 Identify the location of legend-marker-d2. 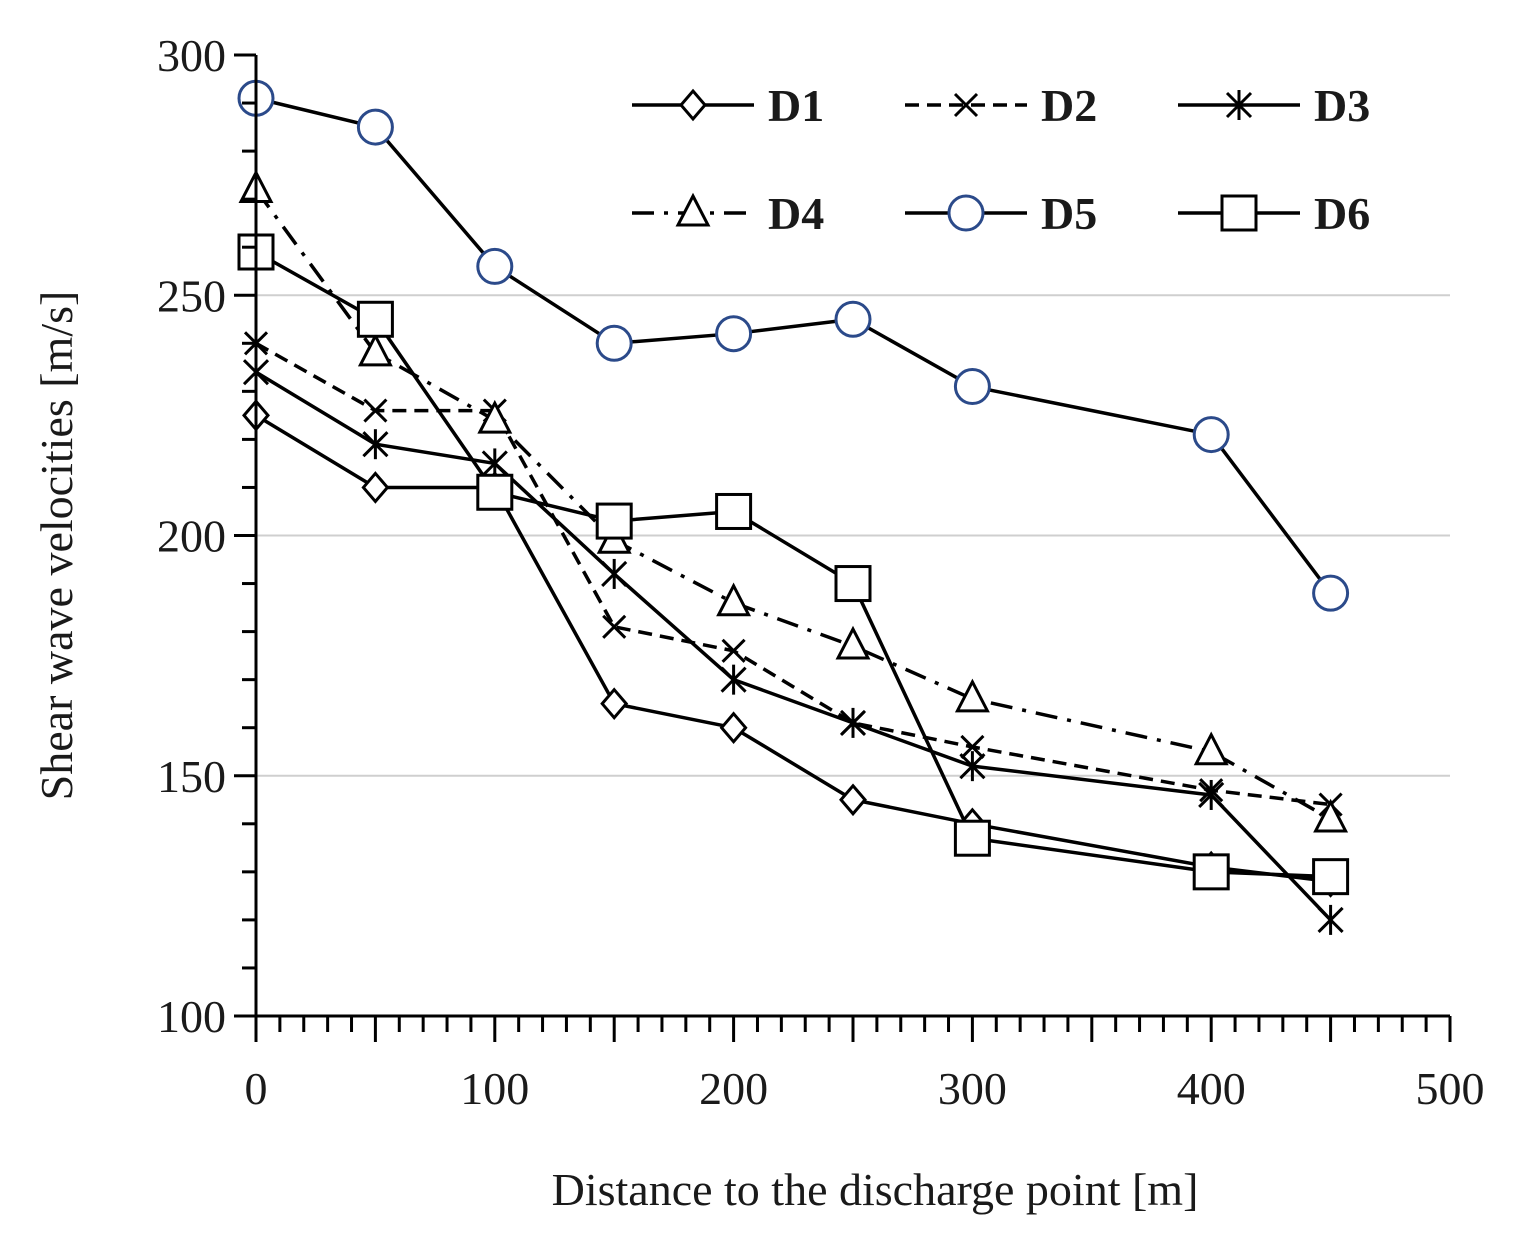
(966, 105).